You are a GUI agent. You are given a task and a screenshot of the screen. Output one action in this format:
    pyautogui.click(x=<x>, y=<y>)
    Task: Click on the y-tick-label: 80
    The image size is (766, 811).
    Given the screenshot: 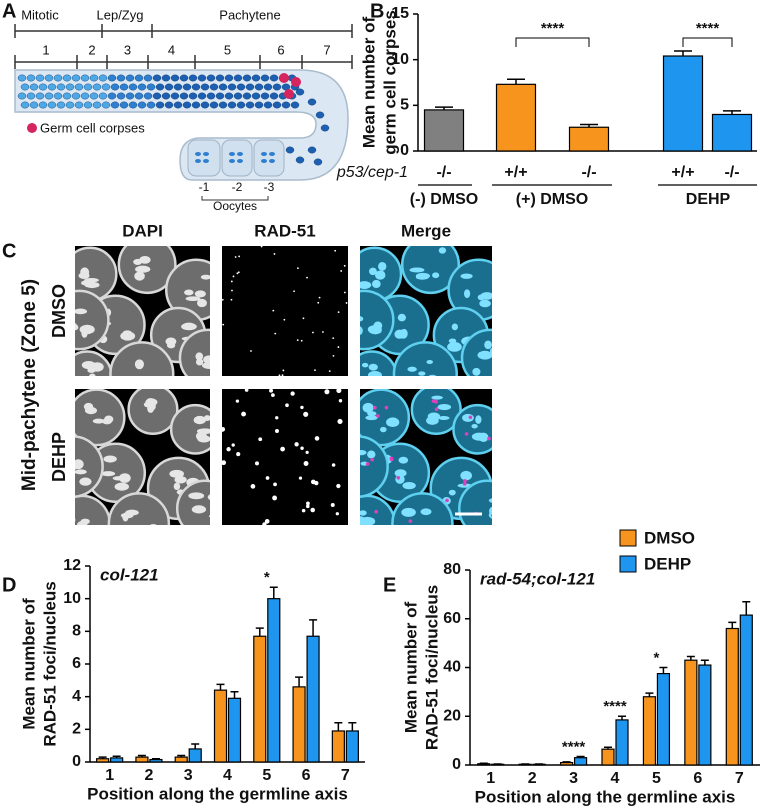 What is the action you would take?
    pyautogui.click(x=452, y=569)
    